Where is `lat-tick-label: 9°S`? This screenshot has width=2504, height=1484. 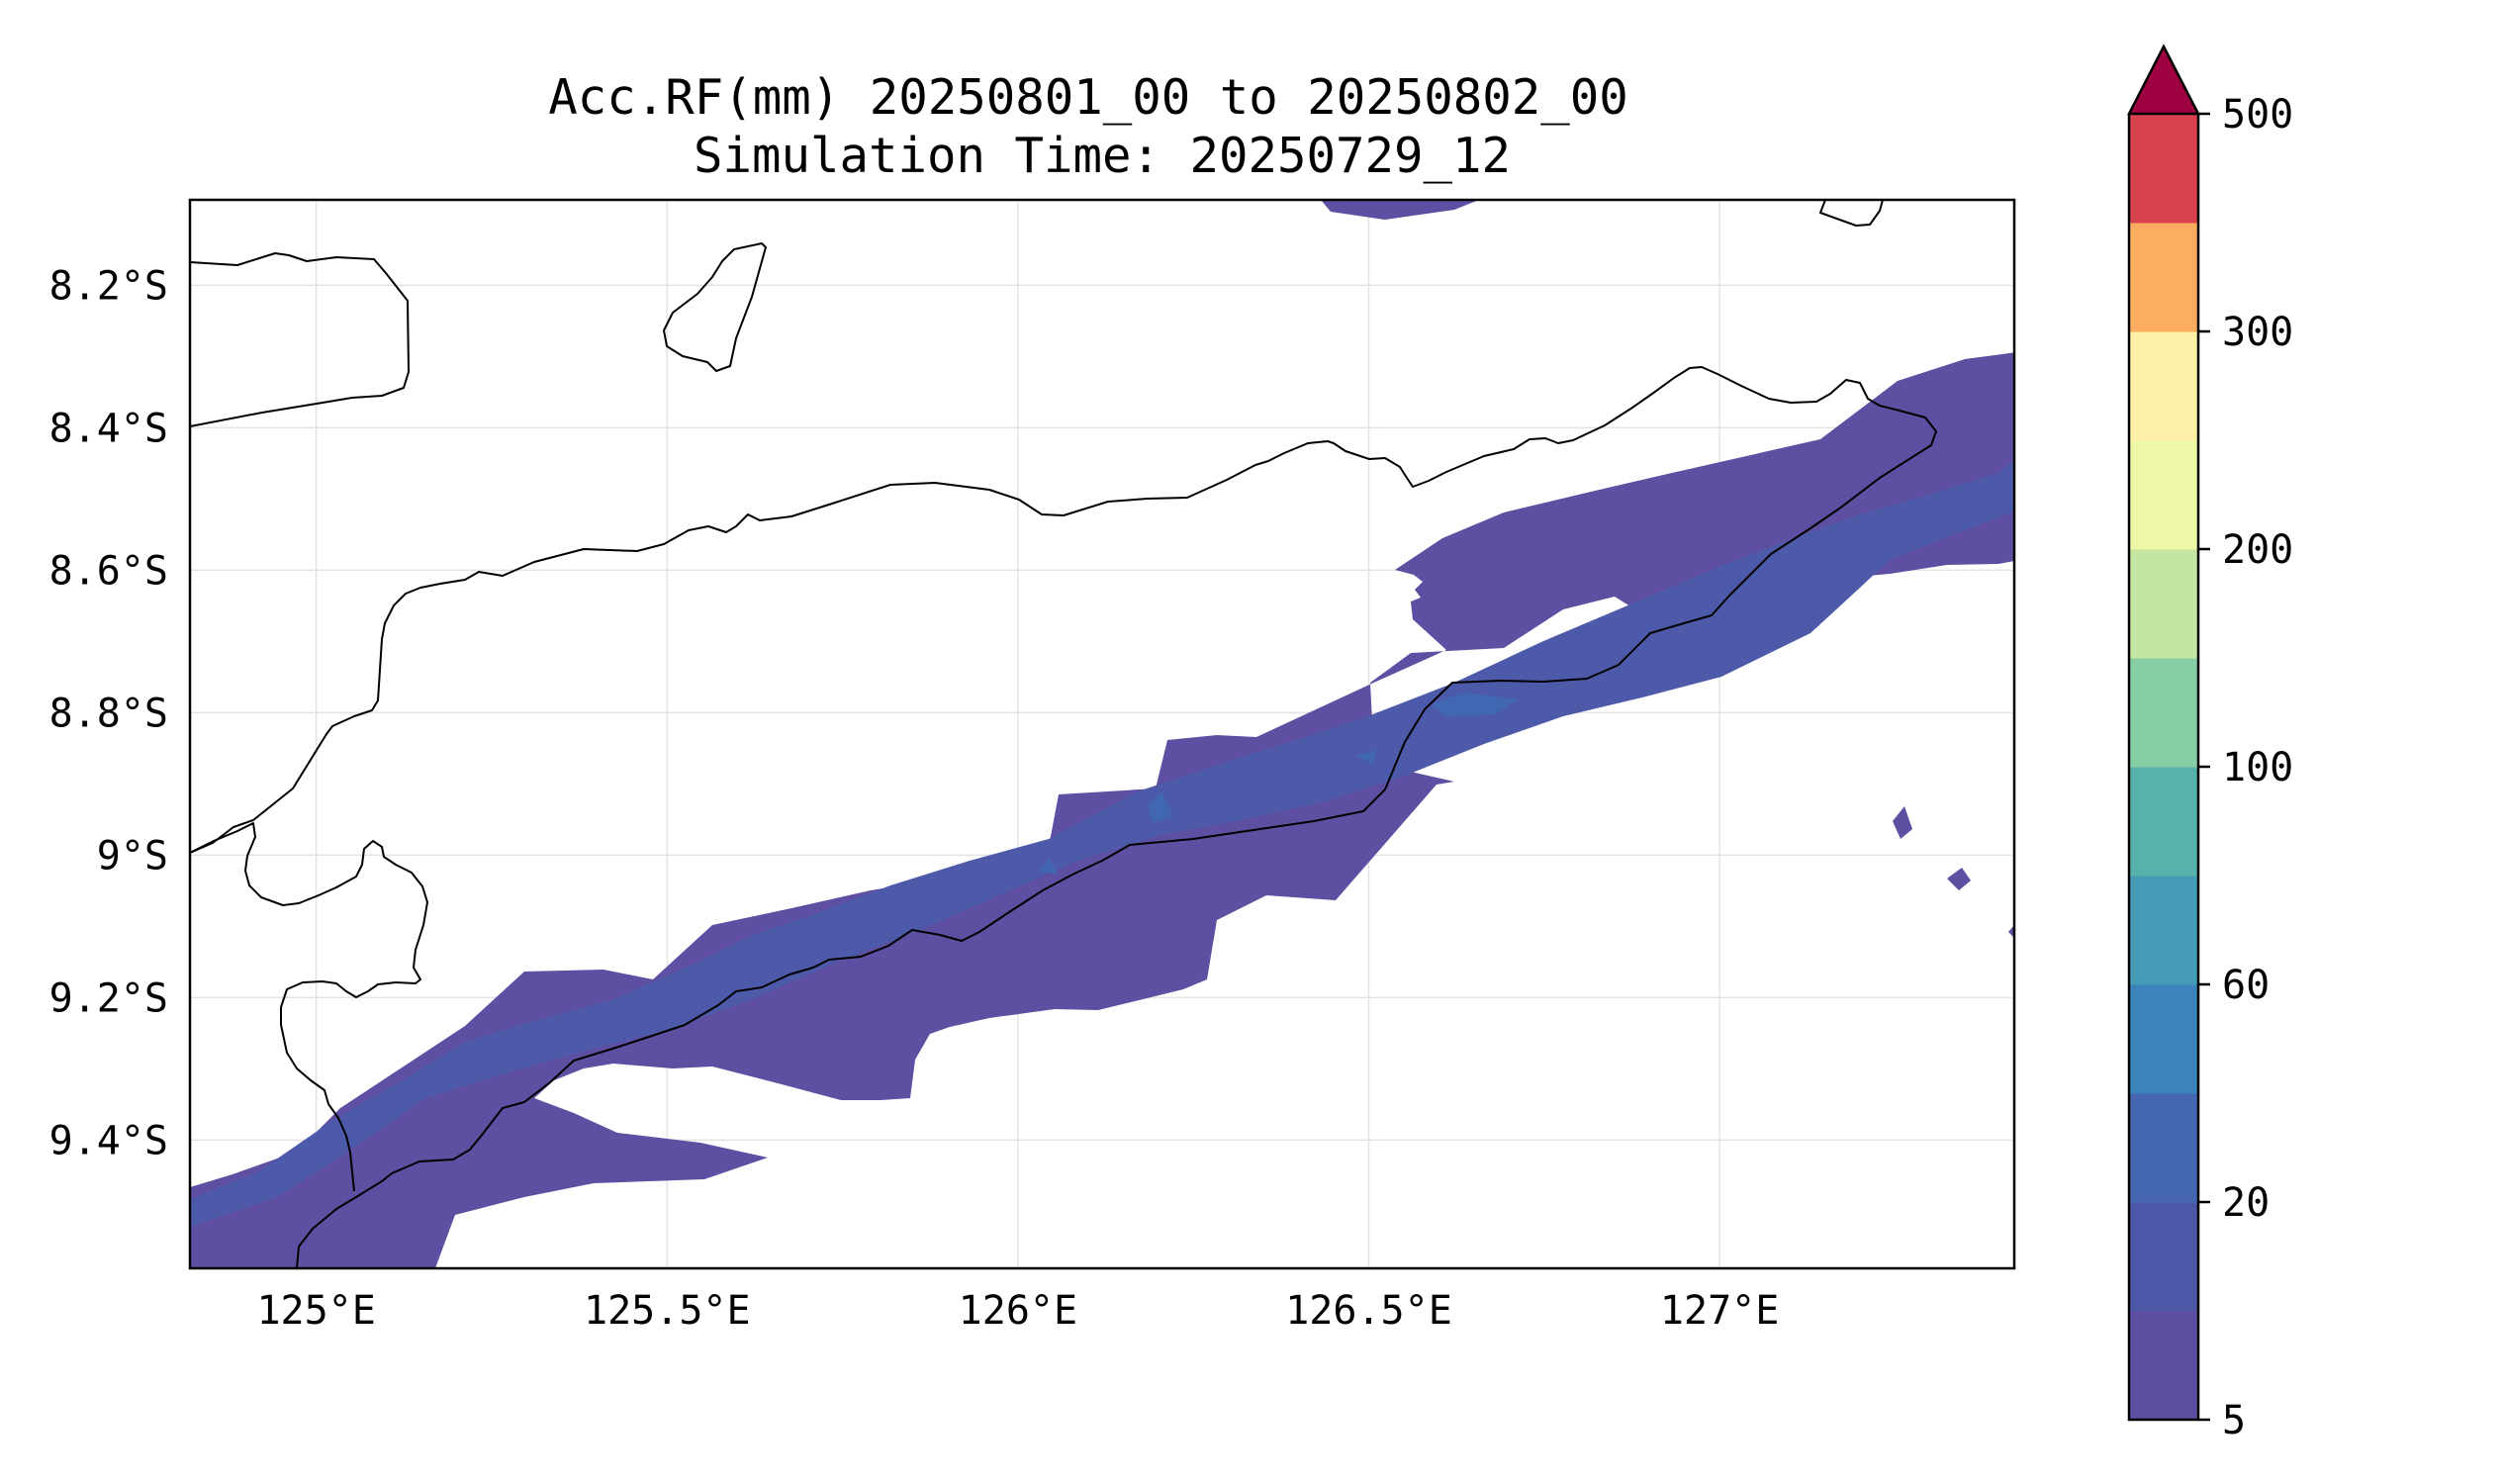 lat-tick-label: 9°S is located at coordinates (132, 856).